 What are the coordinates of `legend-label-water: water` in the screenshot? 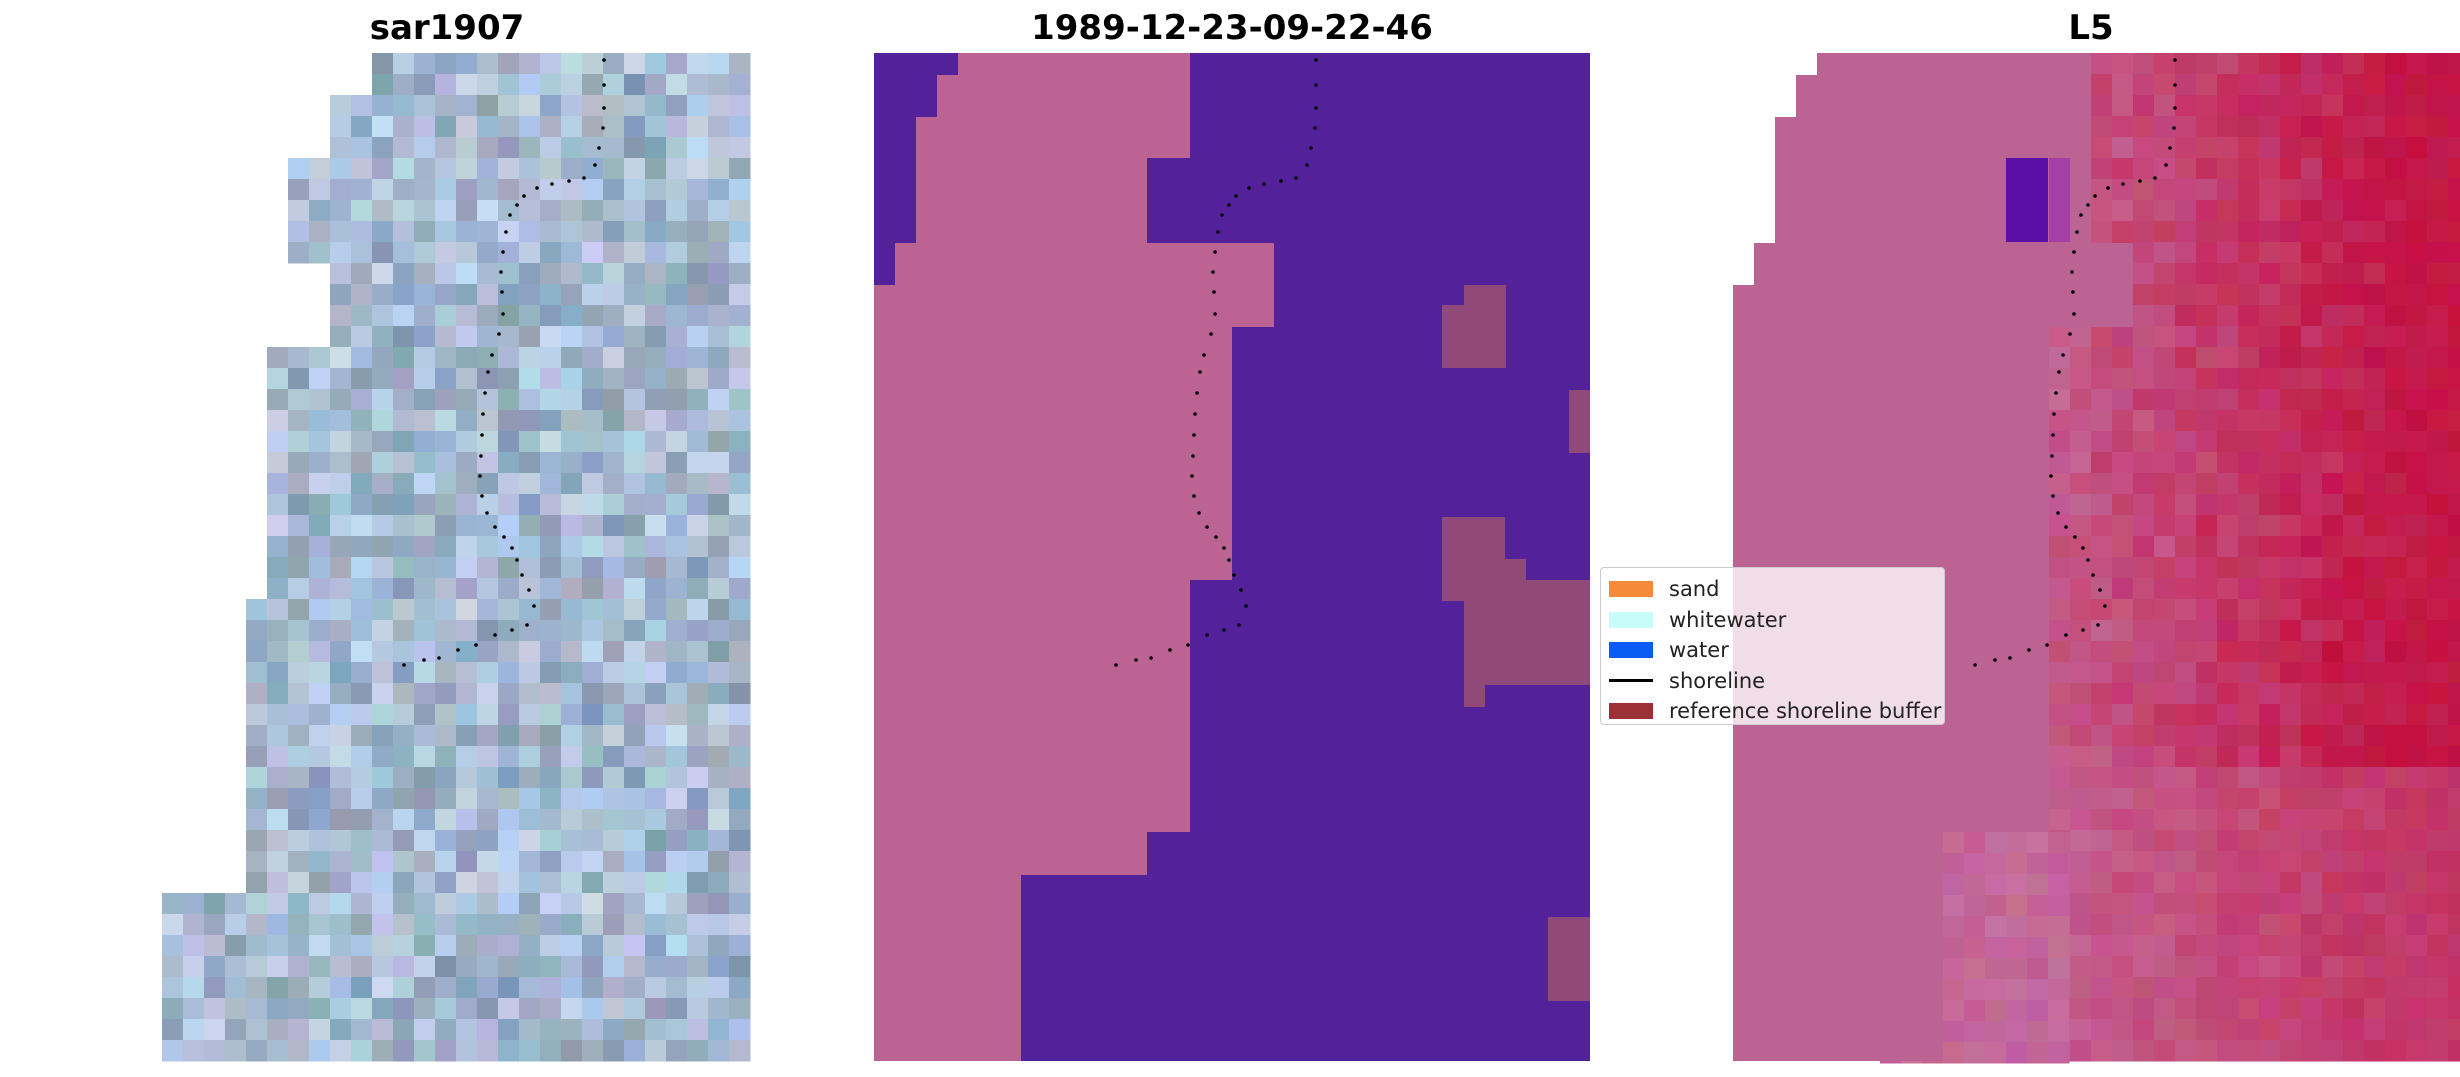 It's located at (1699, 650).